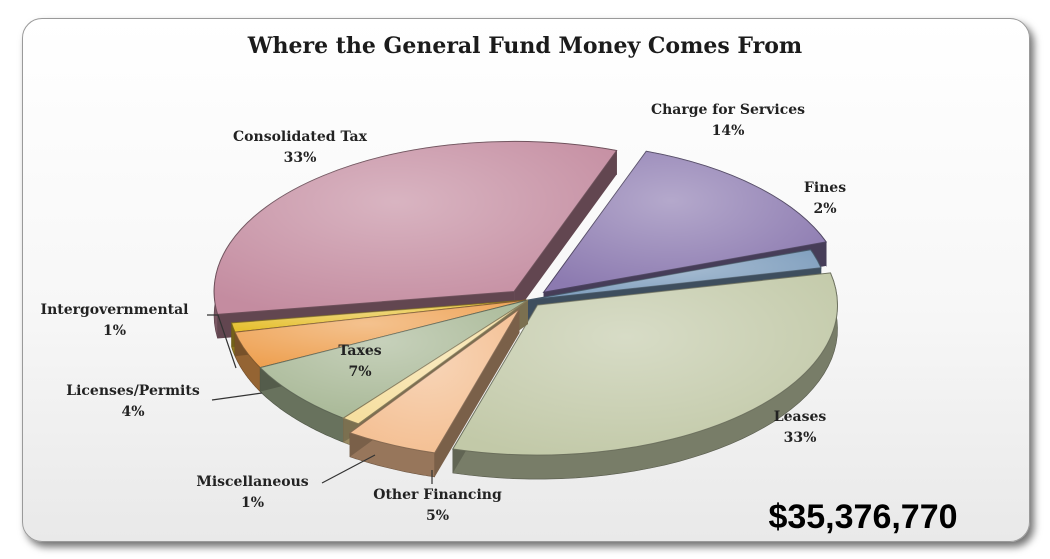 The width and height of the screenshot is (1050, 559). Describe the element at coordinates (825, 199) in the screenshot. I see `label-fines: Fines 2%` at that location.